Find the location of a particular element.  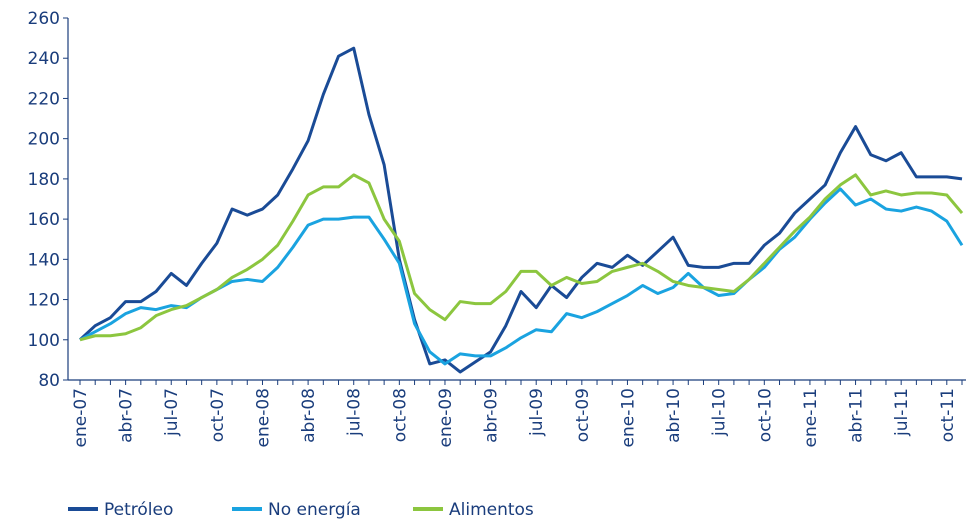

x-tick-label: jul-11 is located at coordinates (902, 412).